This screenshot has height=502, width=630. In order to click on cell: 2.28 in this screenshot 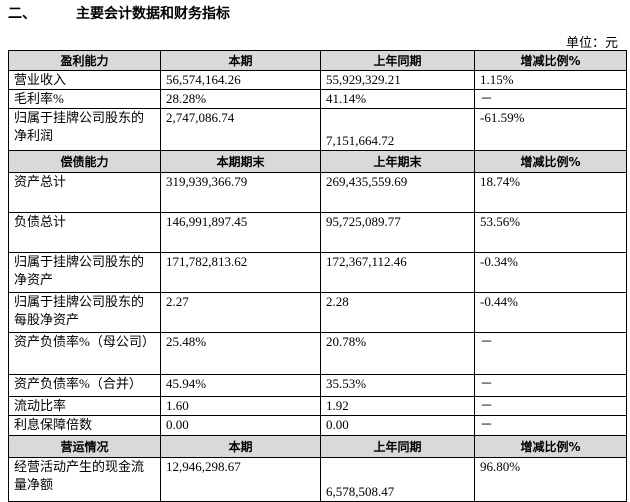, I will do `click(397, 312)`.